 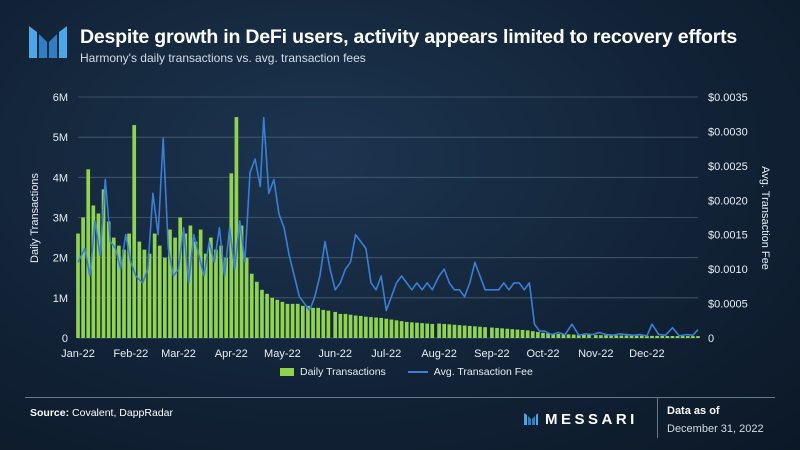 What do you see at coordinates (657, 418) in the screenshot?
I see `footer-divider-vertical` at bounding box center [657, 418].